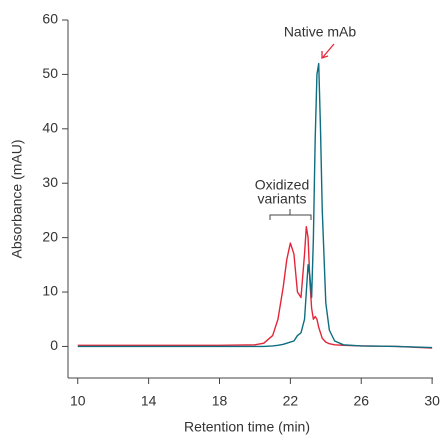 The height and width of the screenshot is (440, 443). I want to click on y-tick-label: 0, so click(54, 345).